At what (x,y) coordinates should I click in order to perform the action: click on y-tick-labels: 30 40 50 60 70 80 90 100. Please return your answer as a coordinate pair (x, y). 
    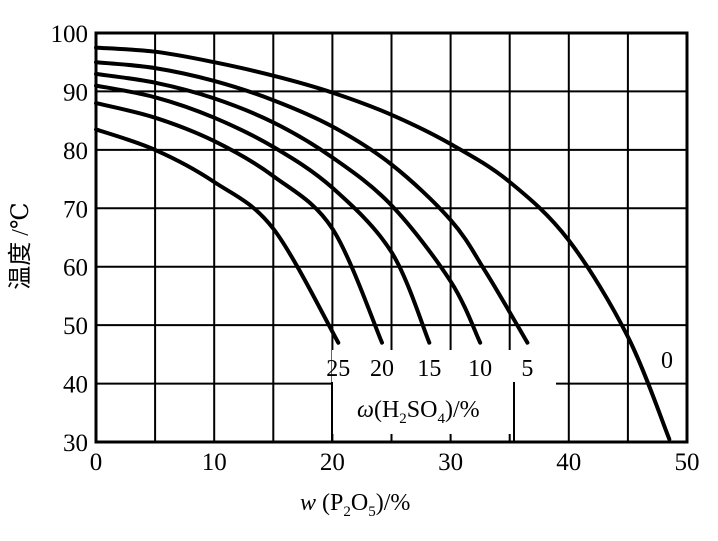
    Looking at the image, I should click on (70, 239).